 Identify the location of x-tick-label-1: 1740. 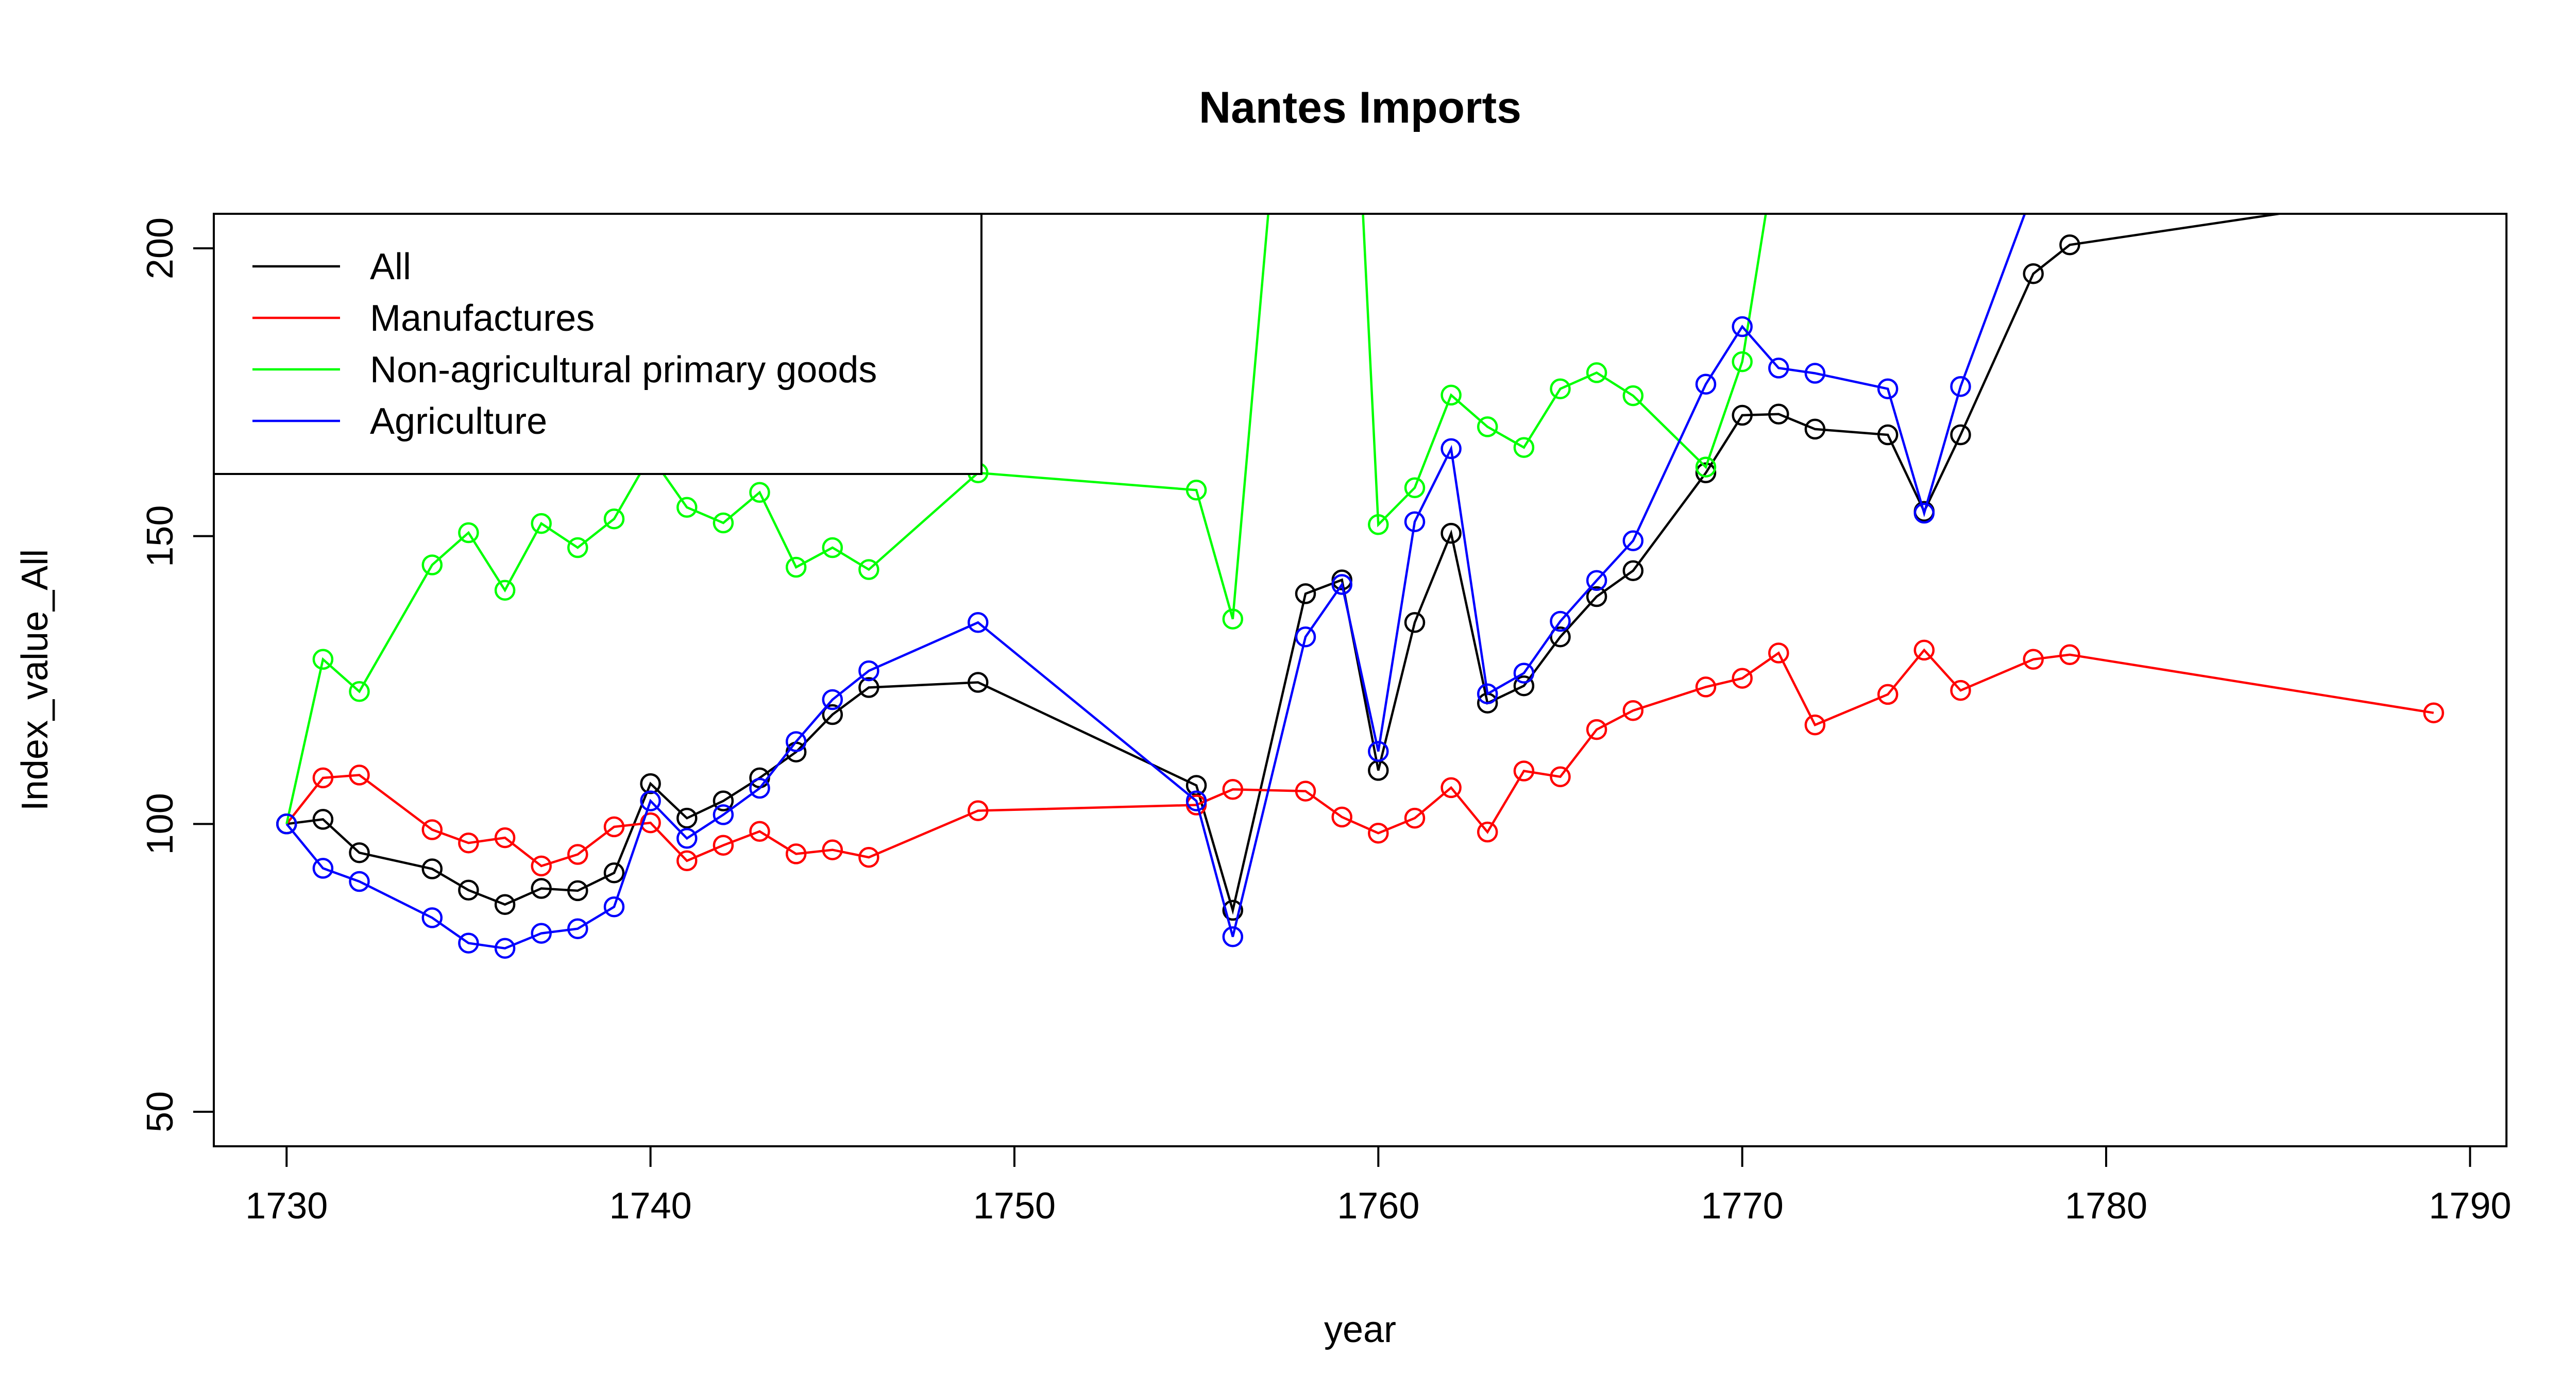
(650, 1206).